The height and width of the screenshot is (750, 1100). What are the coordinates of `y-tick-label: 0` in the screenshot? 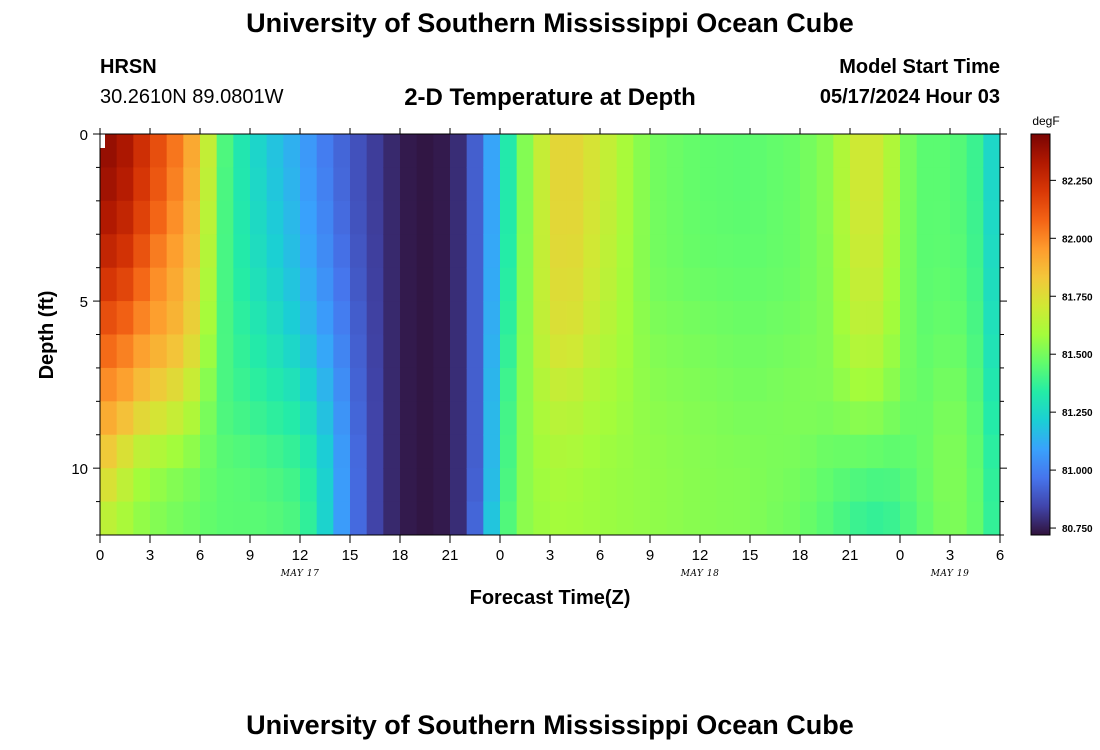 It's located at (84, 135).